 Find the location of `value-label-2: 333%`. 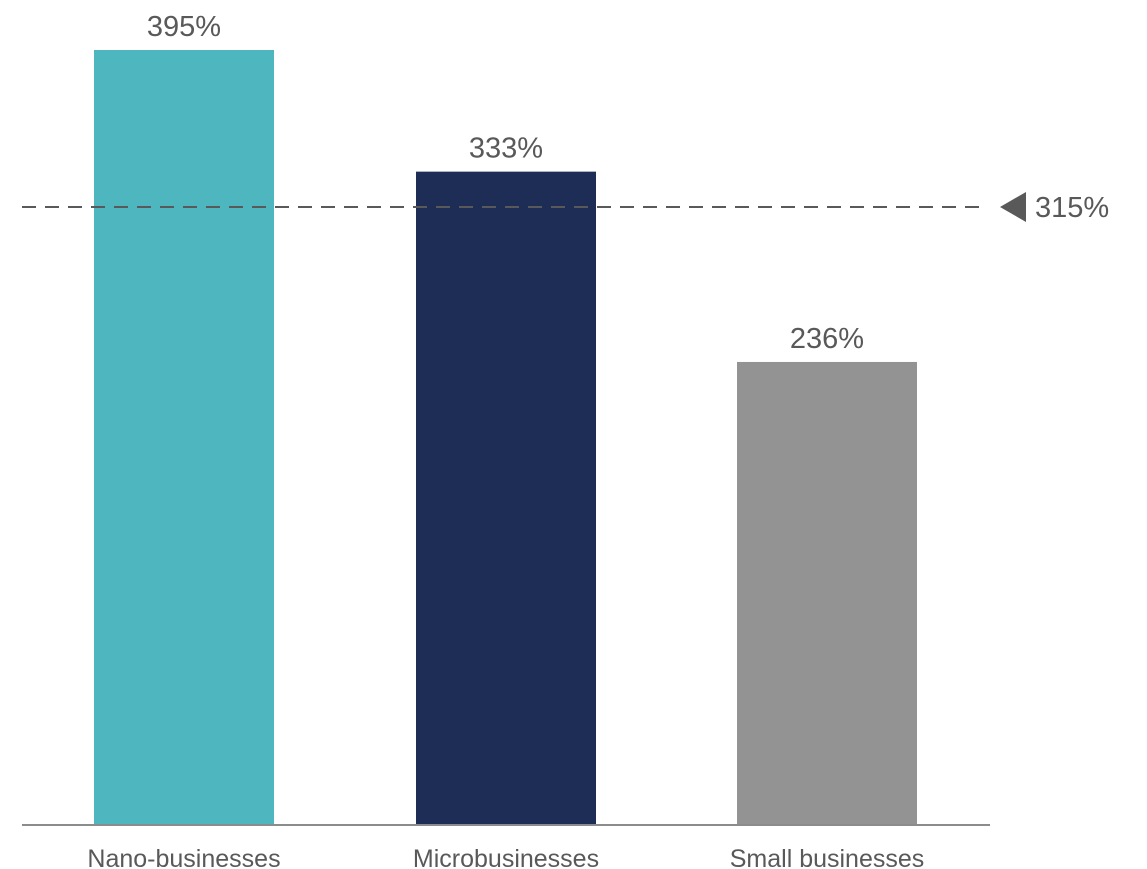

value-label-2: 333% is located at coordinates (506, 149).